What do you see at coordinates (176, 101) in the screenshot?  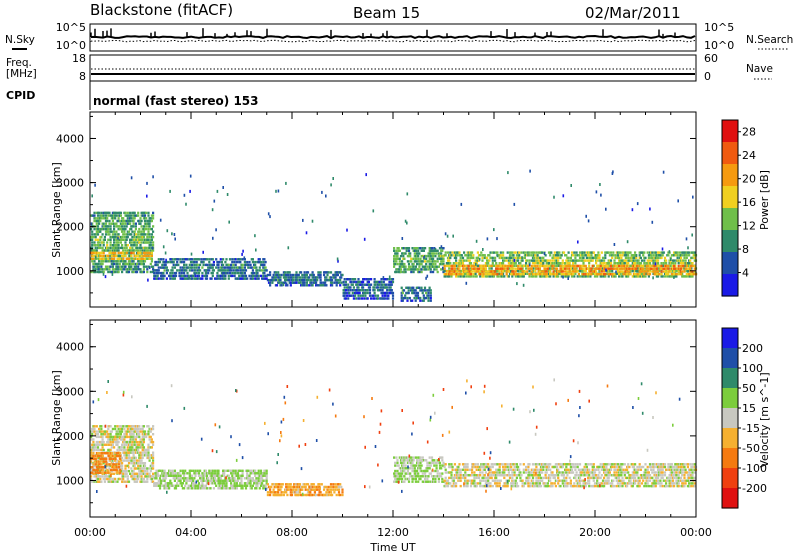 I see `cpid-text: normal (fast stereo) 153` at bounding box center [176, 101].